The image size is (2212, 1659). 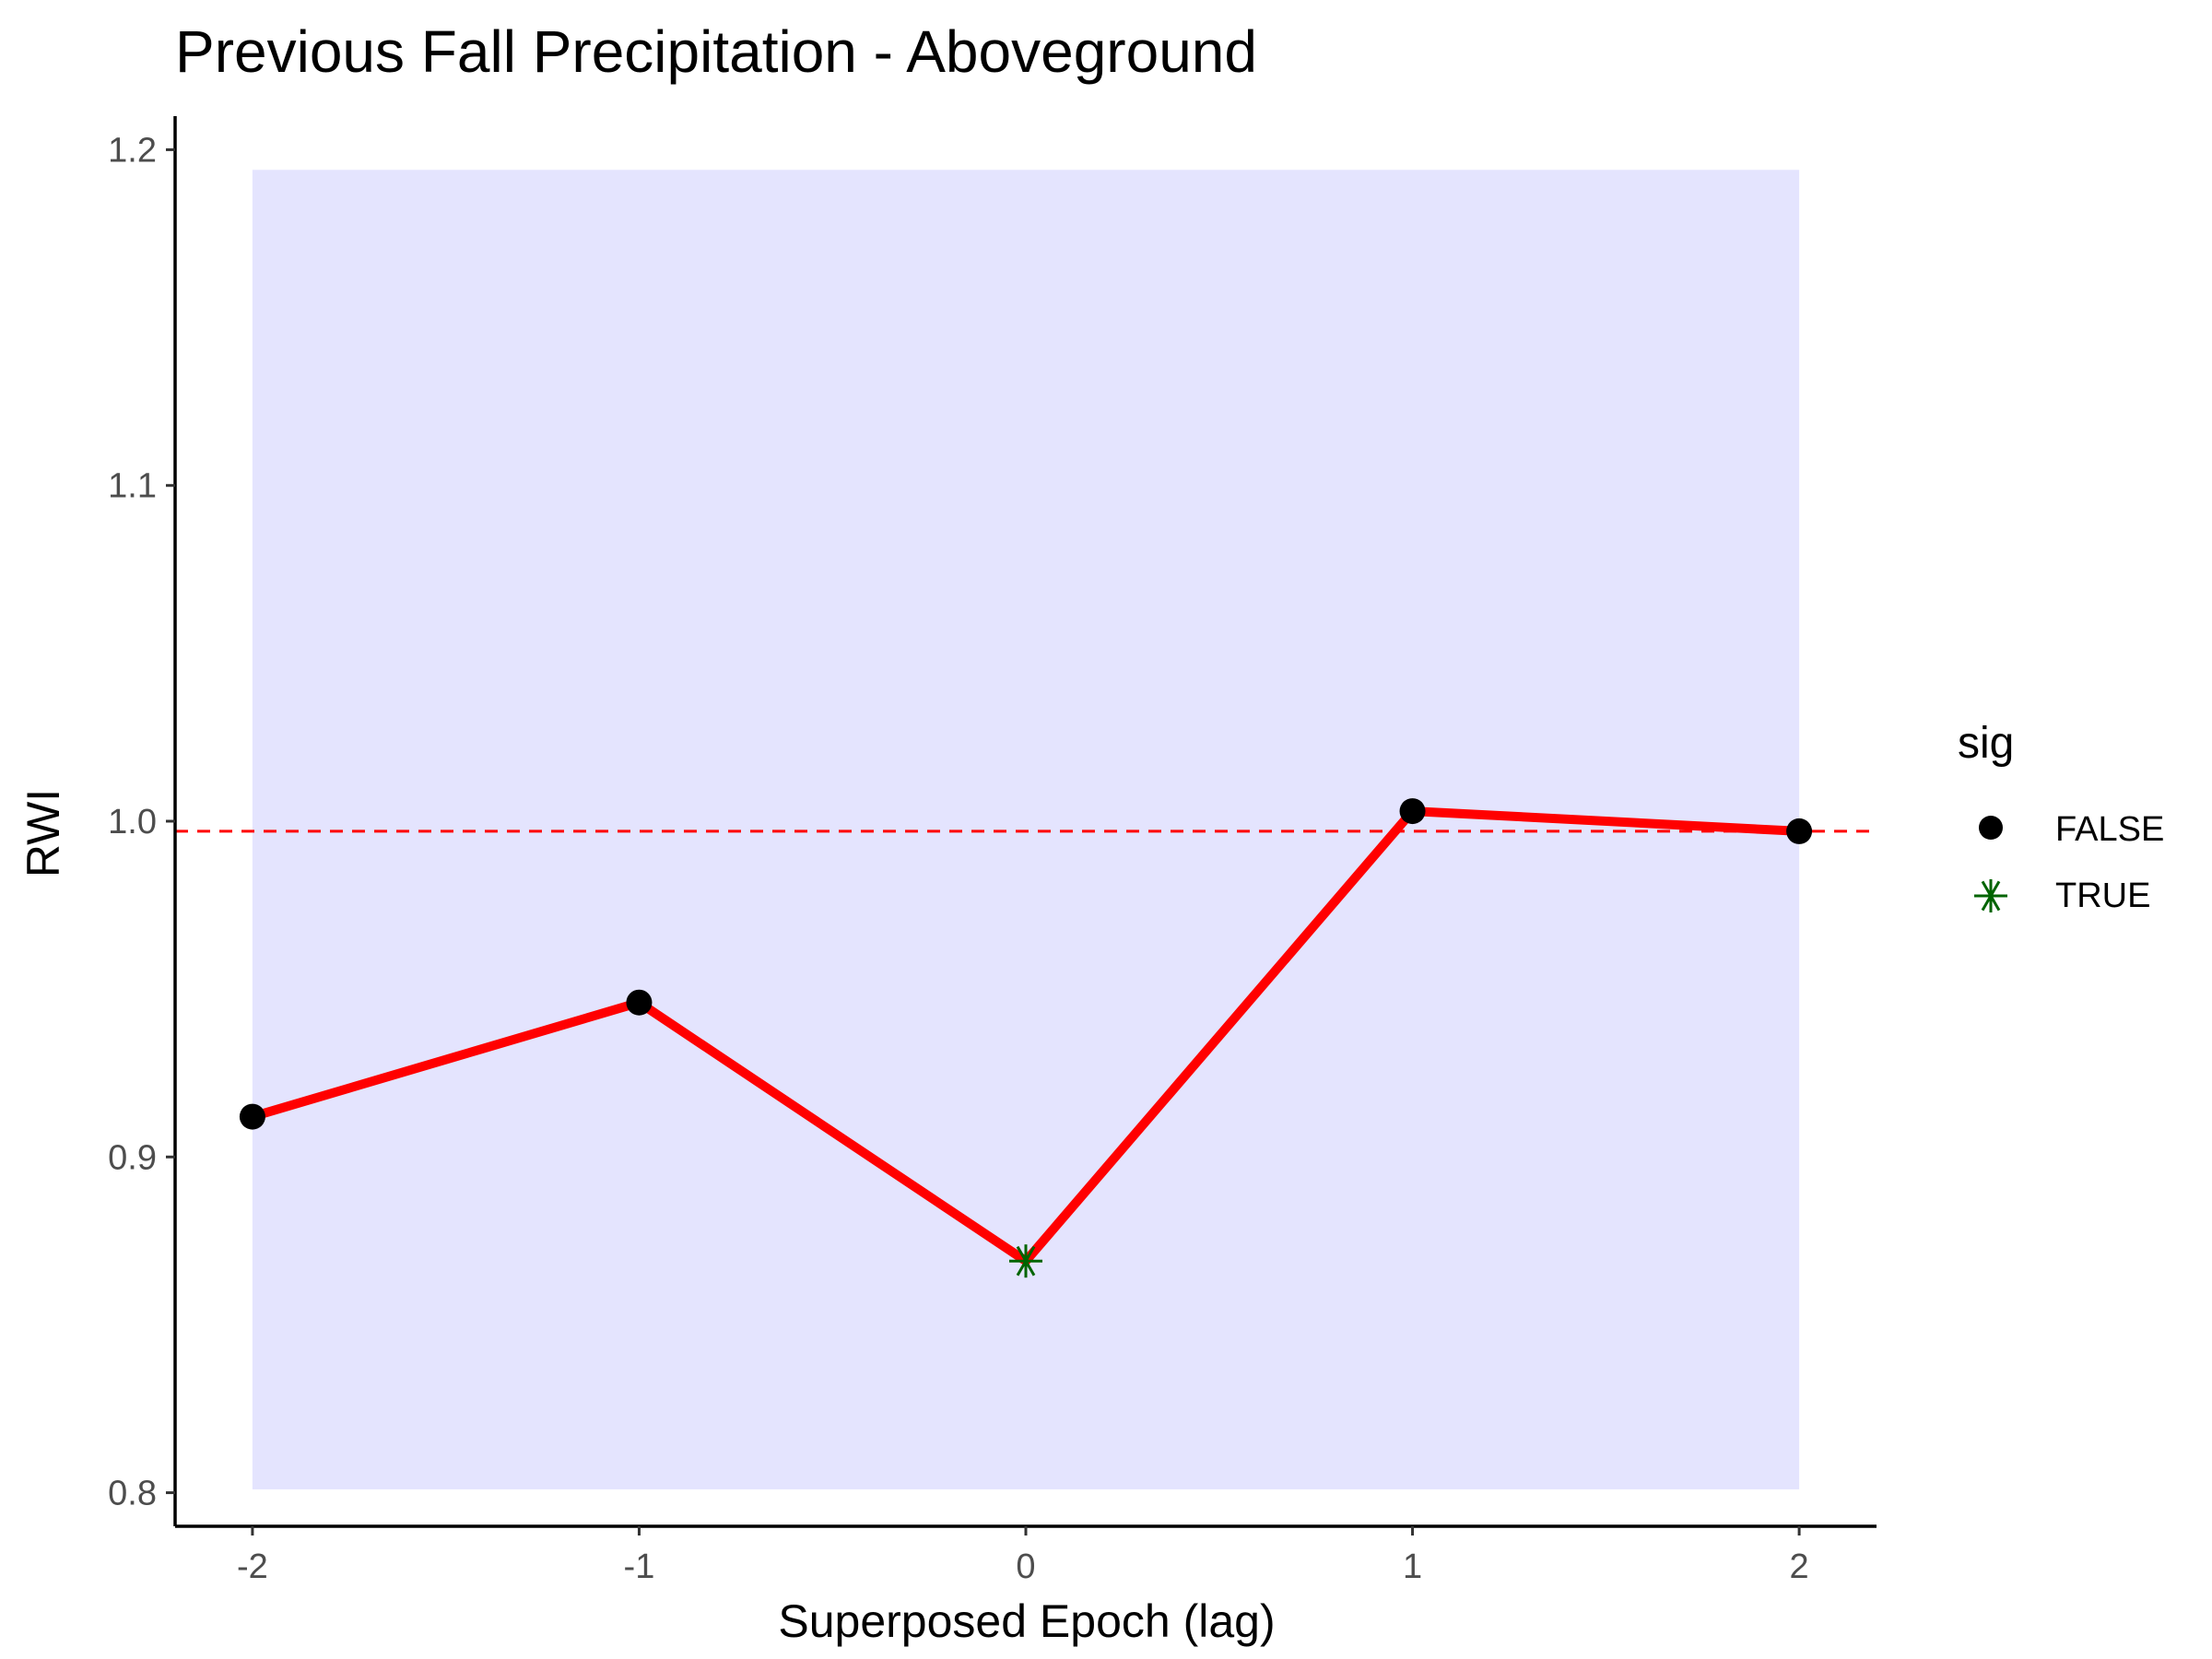 What do you see at coordinates (639, 1566) in the screenshot?
I see `x-tick-label: -1` at bounding box center [639, 1566].